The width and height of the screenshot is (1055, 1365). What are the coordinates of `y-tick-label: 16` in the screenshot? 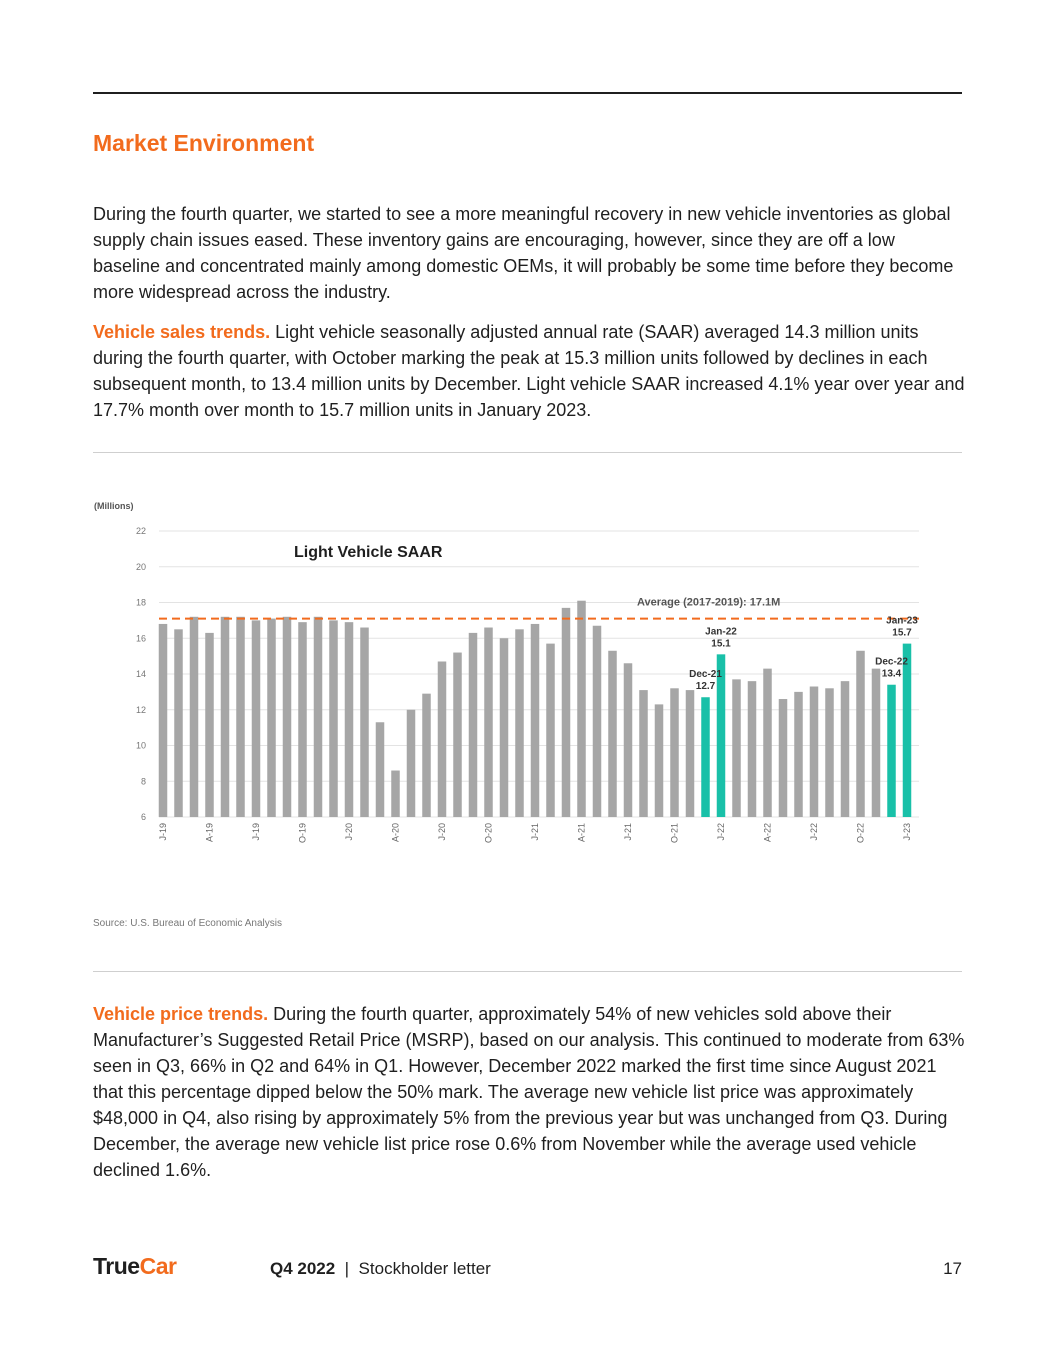 It's located at (141, 638).